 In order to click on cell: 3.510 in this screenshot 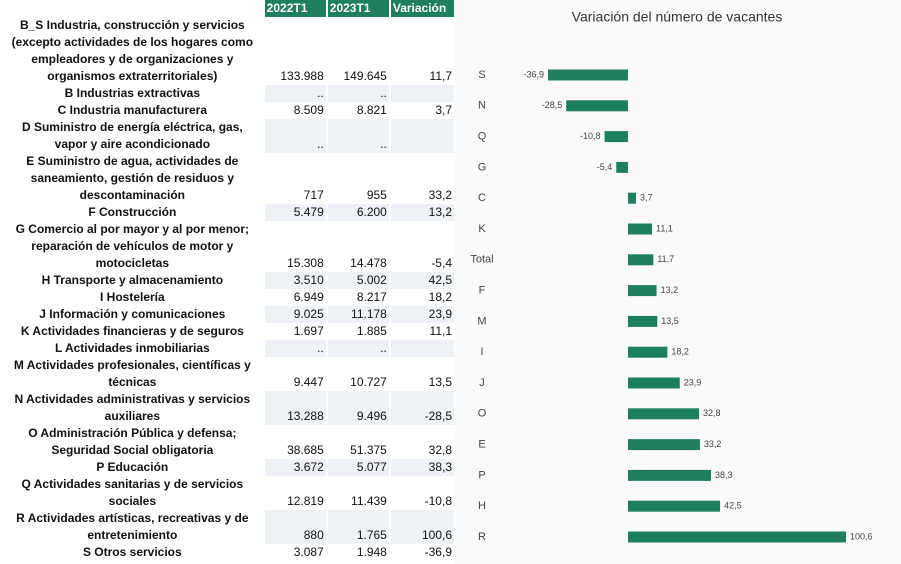, I will do `click(295, 280)`.